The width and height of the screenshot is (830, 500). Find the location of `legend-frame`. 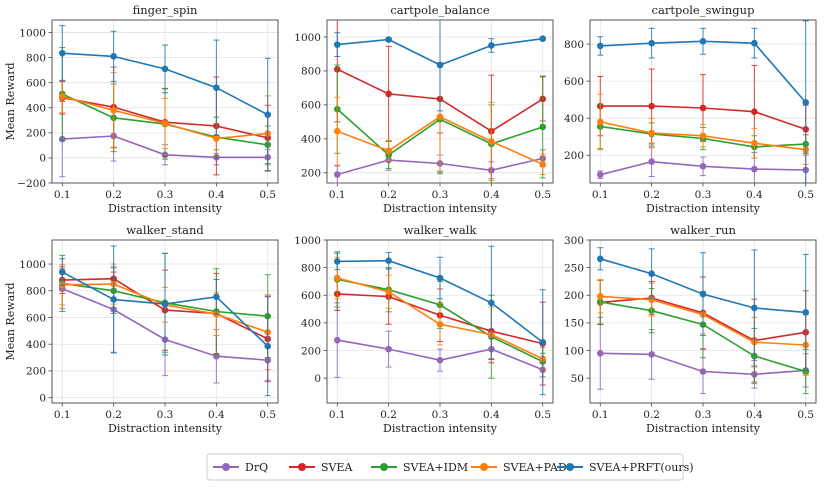

legend-frame is located at coordinates (445, 467).